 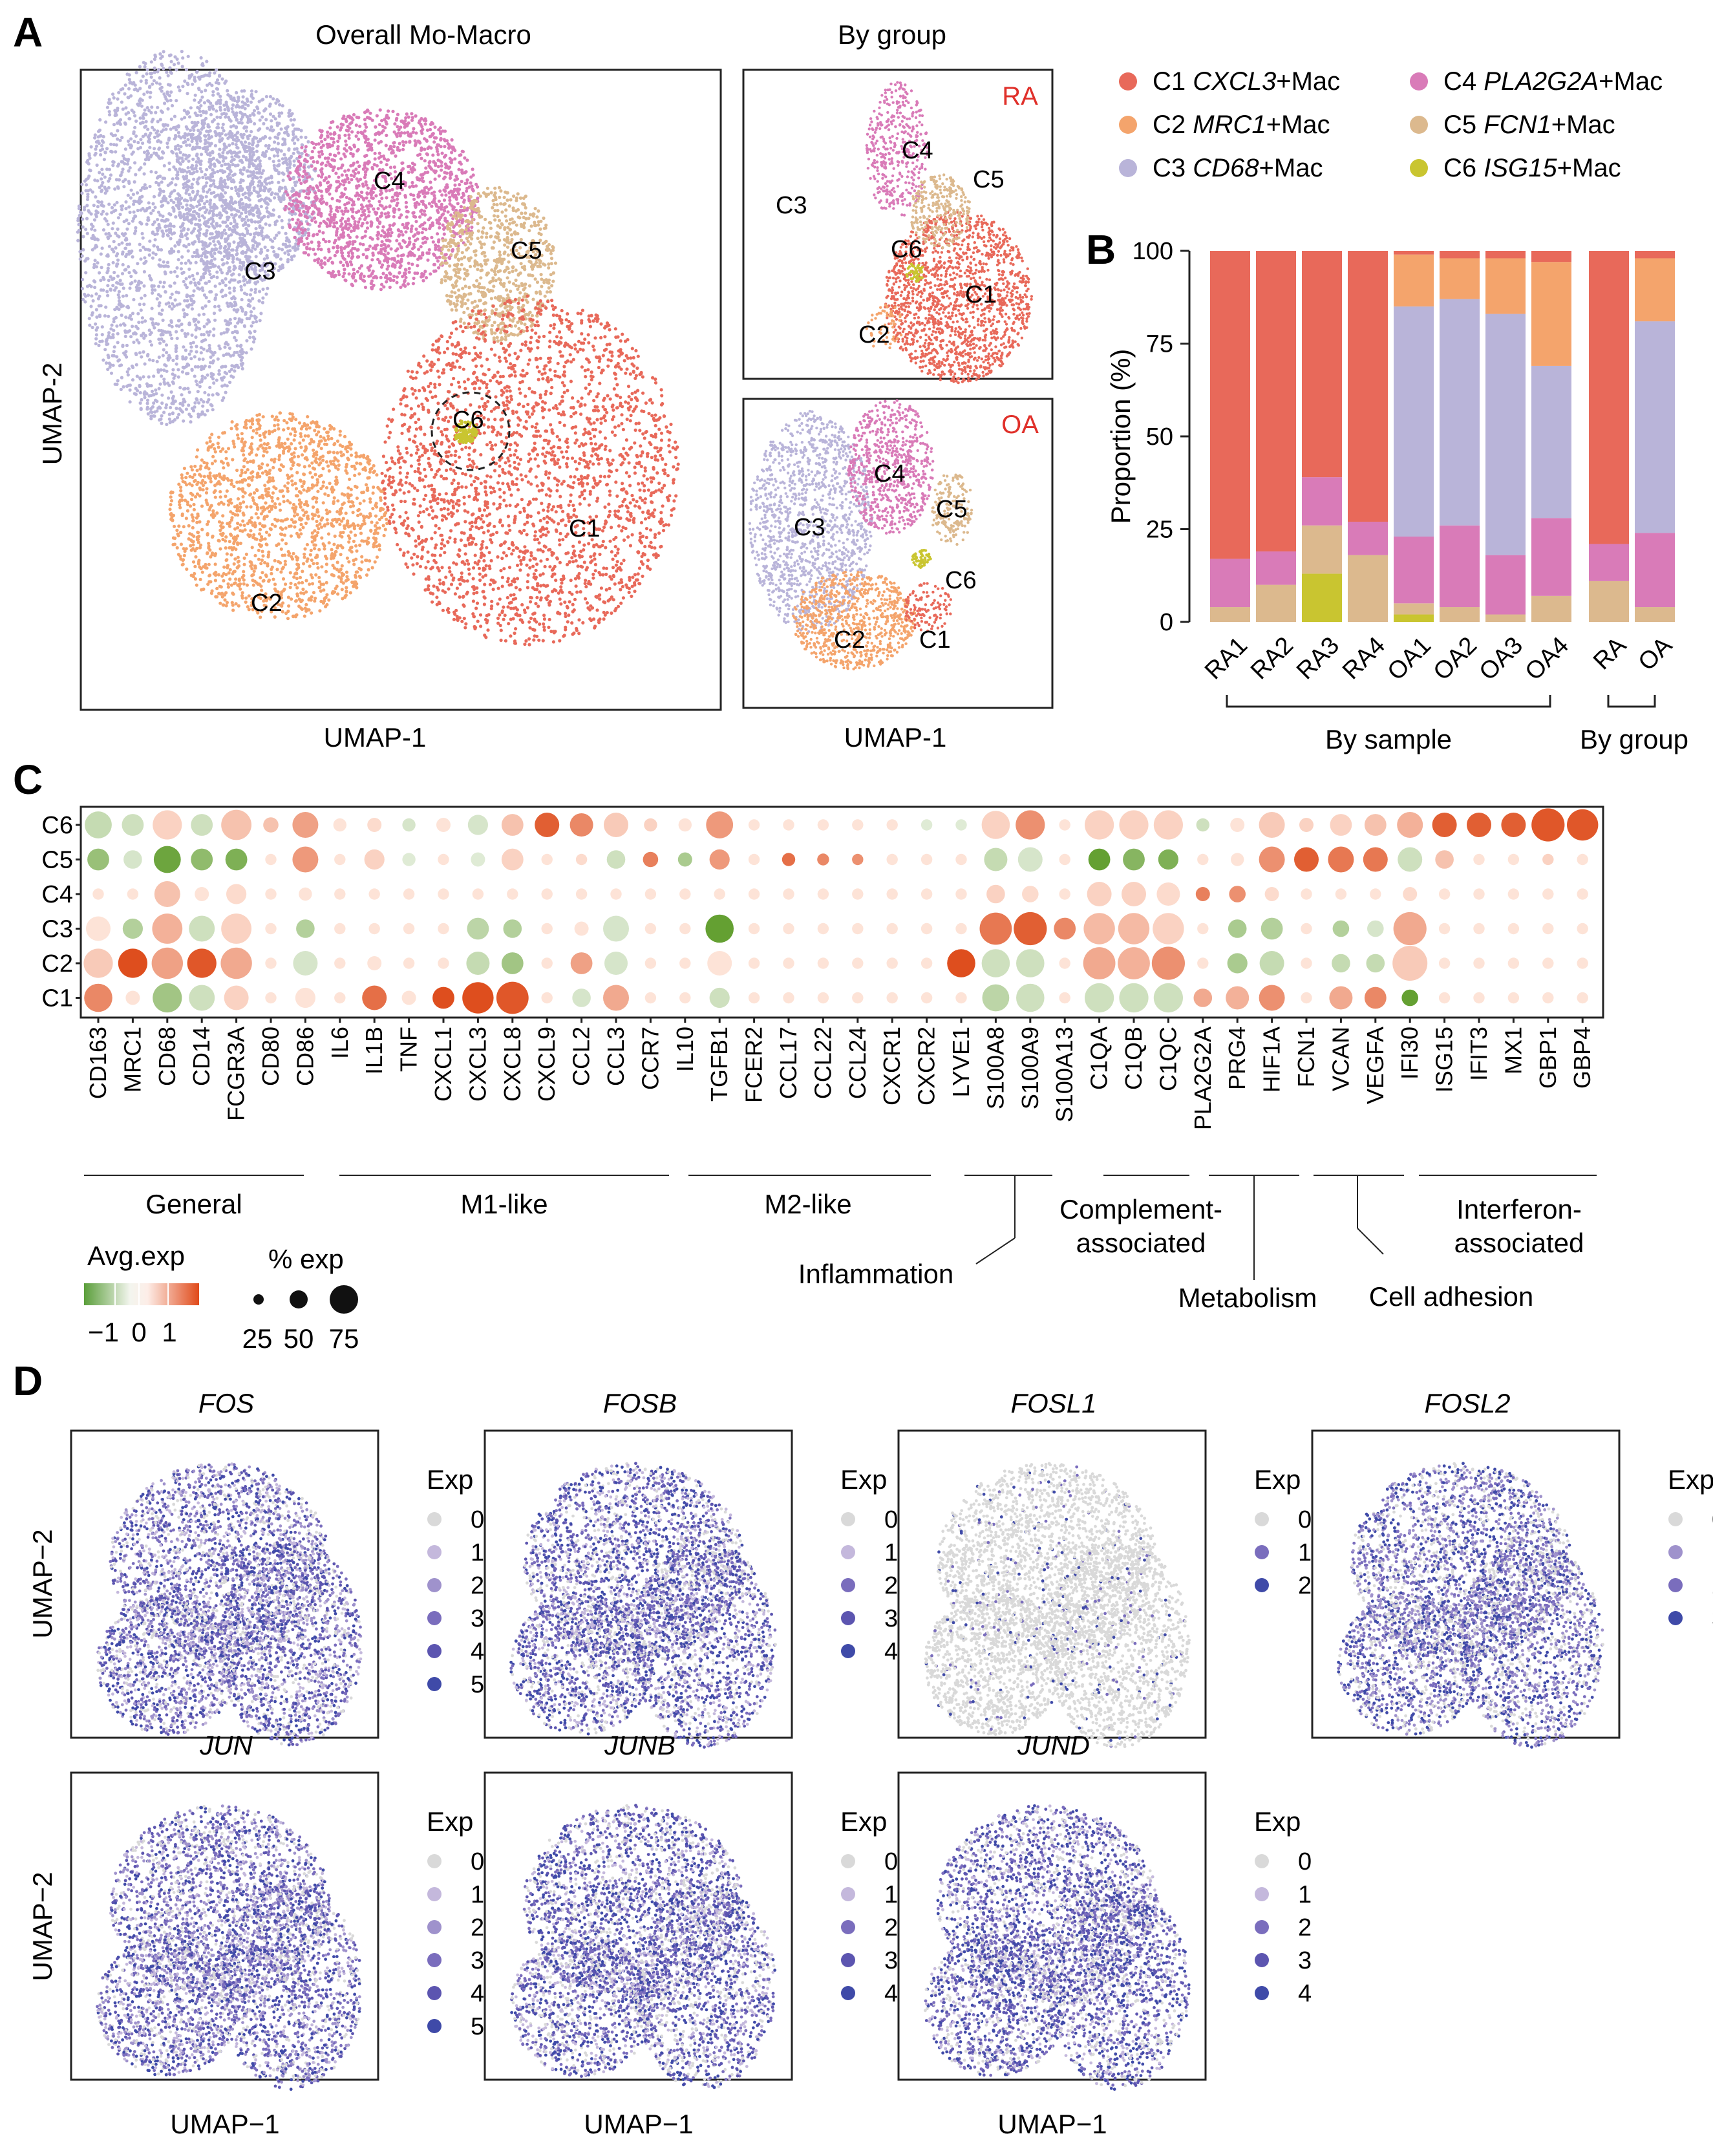 What do you see at coordinates (236, 998) in the screenshot?
I see `dot-C1-FCGR3A` at bounding box center [236, 998].